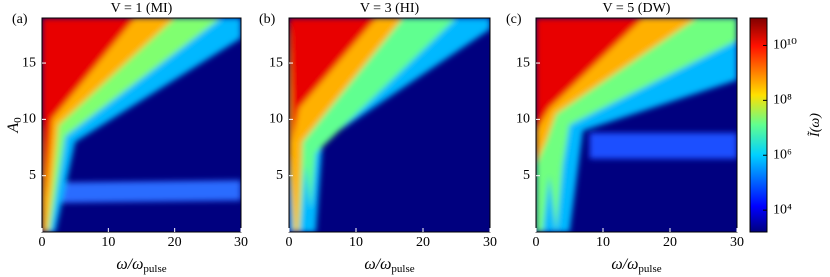 The width and height of the screenshot is (830, 277). What do you see at coordinates (514, 19) in the screenshot?
I see `panel-label: (c)` at bounding box center [514, 19].